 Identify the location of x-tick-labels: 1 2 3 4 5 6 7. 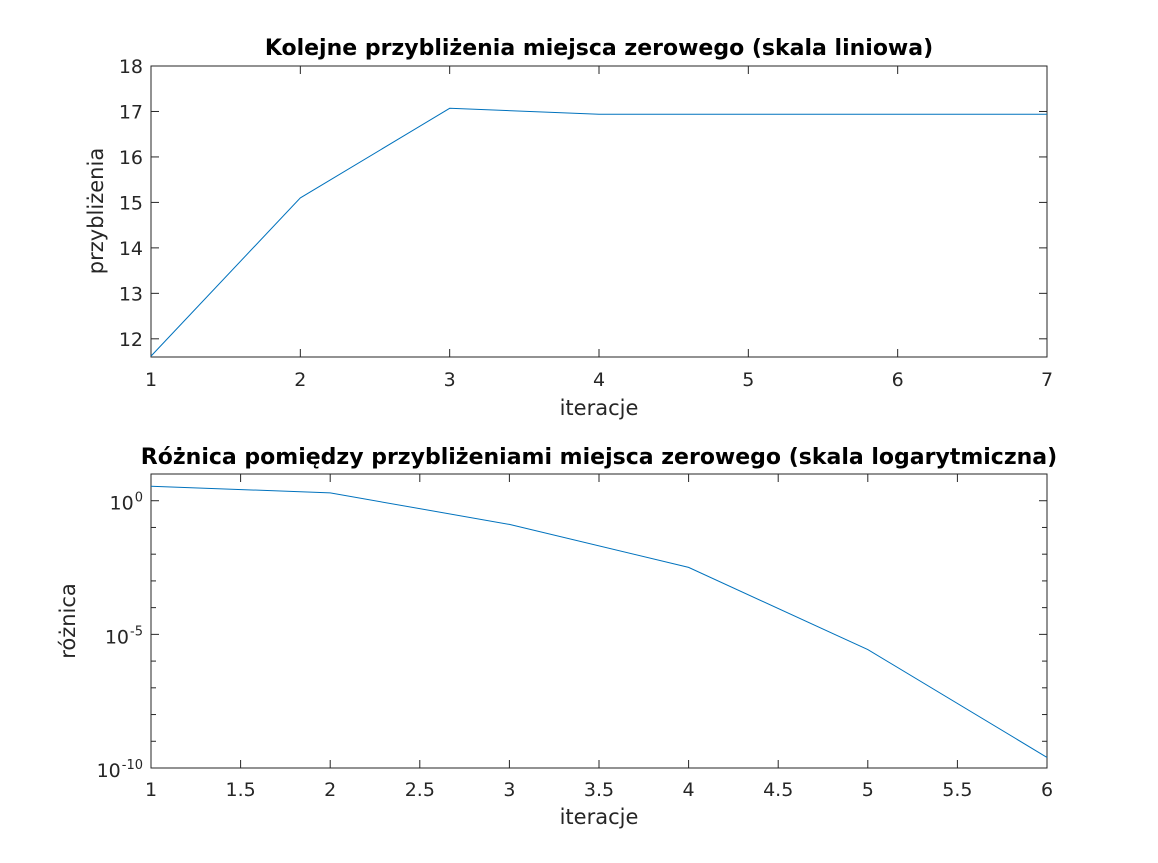
(599, 380).